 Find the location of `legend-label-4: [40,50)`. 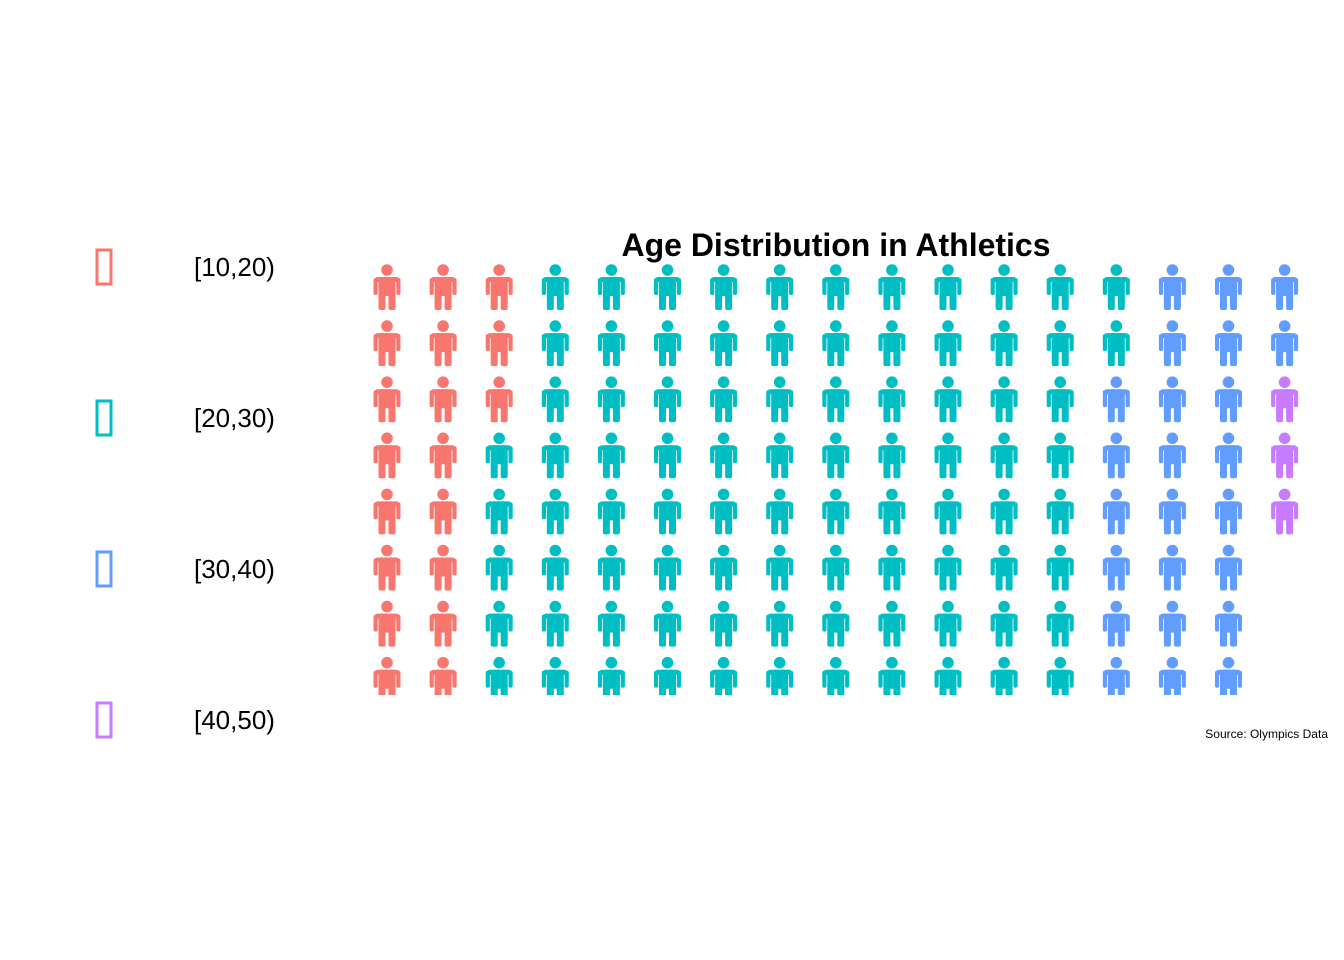

legend-label-4: [40,50) is located at coordinates (234, 720).